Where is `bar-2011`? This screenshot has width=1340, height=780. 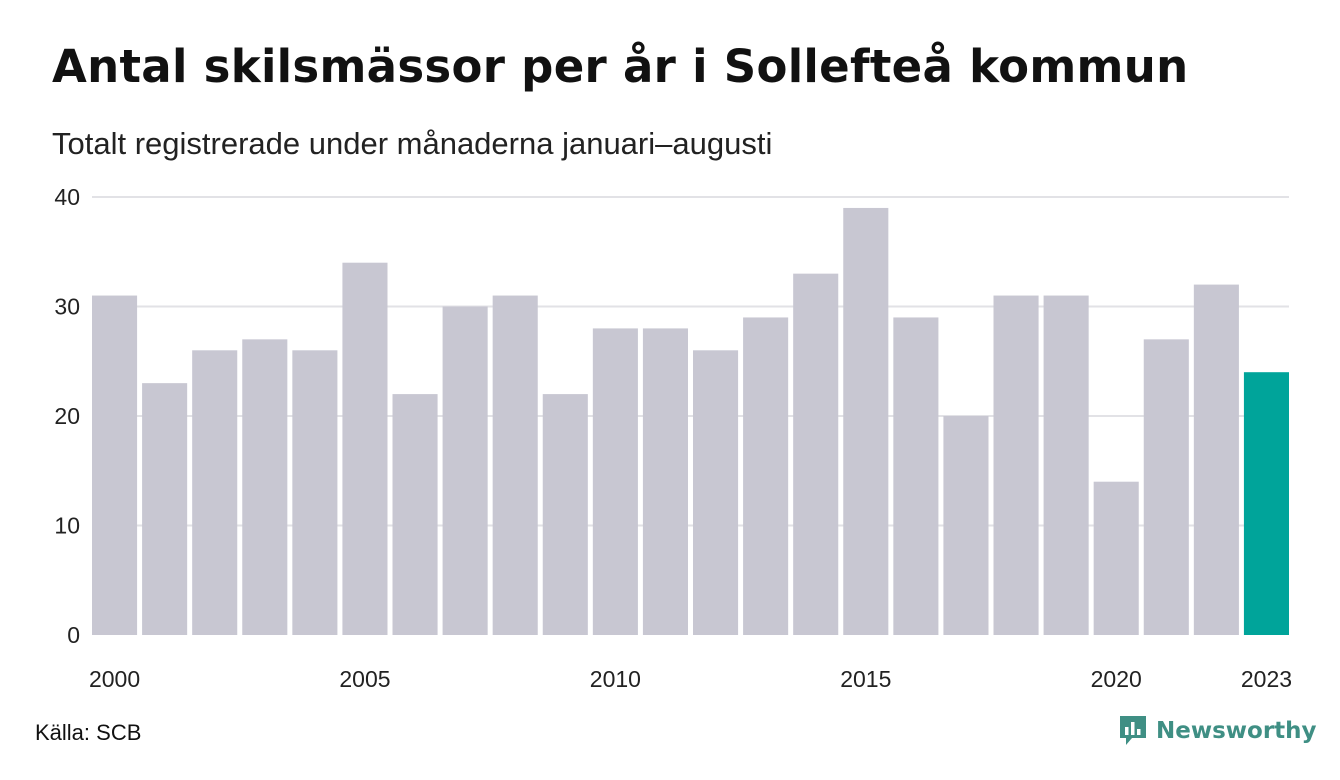 bar-2011 is located at coordinates (665, 481).